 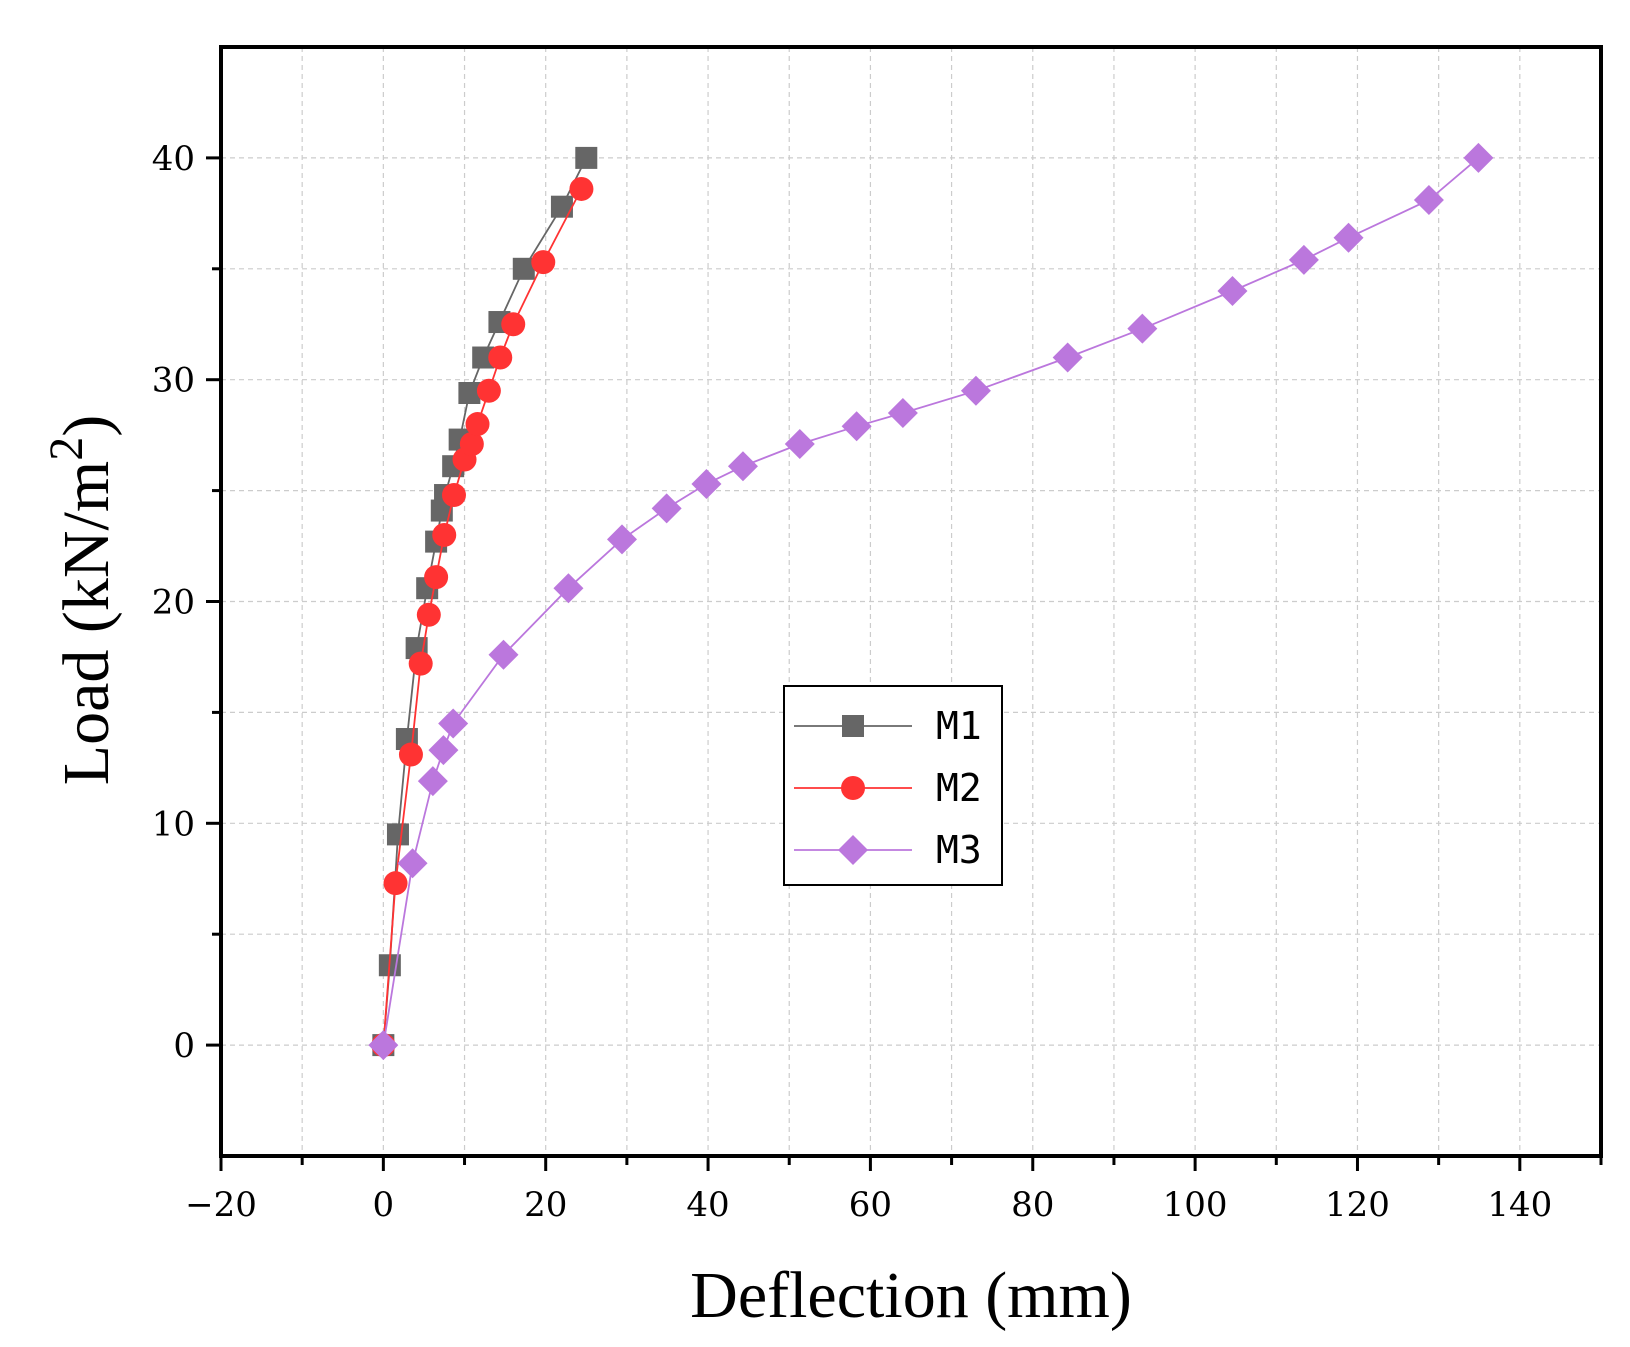 What do you see at coordinates (959, 726) in the screenshot?
I see `legend-label-m1: M1` at bounding box center [959, 726].